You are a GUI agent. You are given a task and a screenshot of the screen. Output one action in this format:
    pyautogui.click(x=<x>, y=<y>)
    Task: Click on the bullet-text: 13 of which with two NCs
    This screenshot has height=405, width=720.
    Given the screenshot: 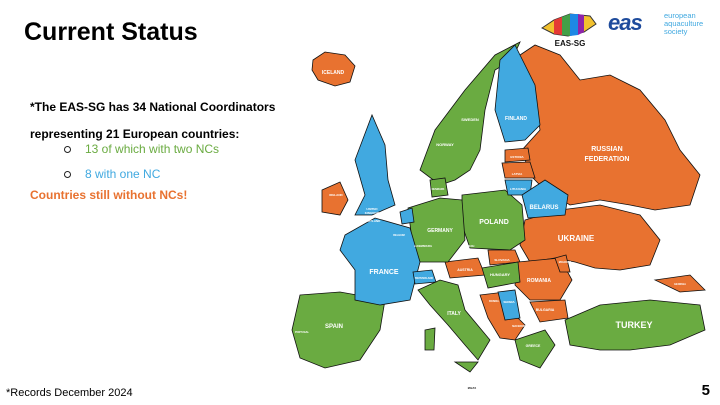 What is the action you would take?
    pyautogui.click(x=152, y=149)
    